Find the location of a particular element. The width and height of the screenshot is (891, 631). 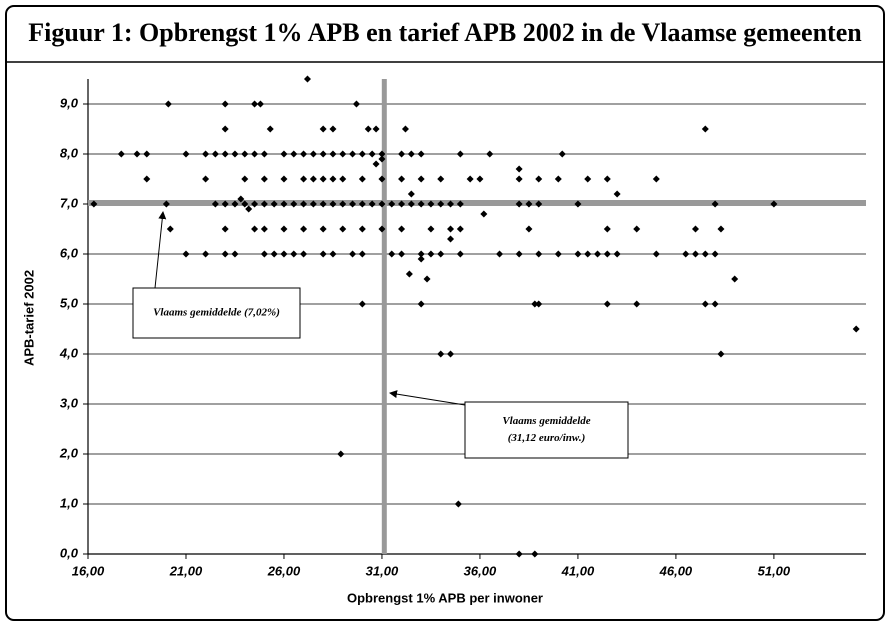

annotation-text: (31,12 euro/inw.) is located at coordinates (547, 438).